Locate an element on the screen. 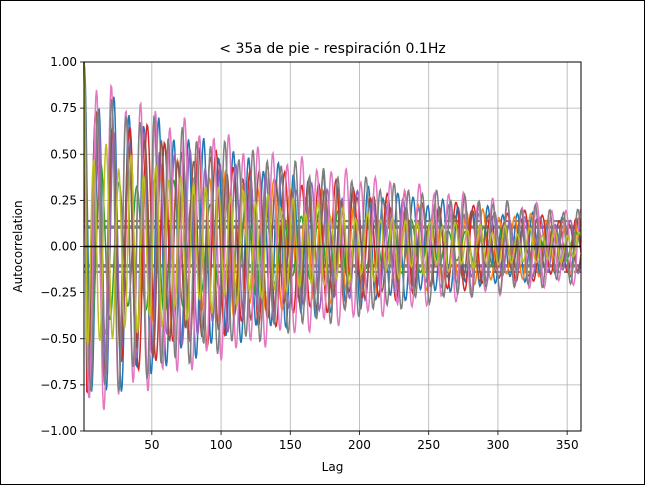 This screenshot has height=485, width=645. y-tick-label: −0.75 is located at coordinates (58, 385).